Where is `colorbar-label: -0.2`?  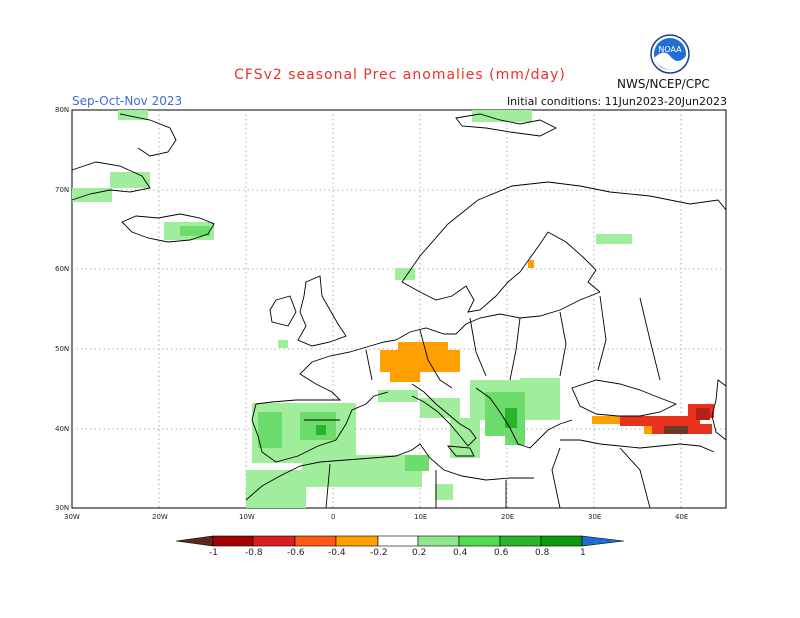 colorbar-label: -0.2 is located at coordinates (379, 553).